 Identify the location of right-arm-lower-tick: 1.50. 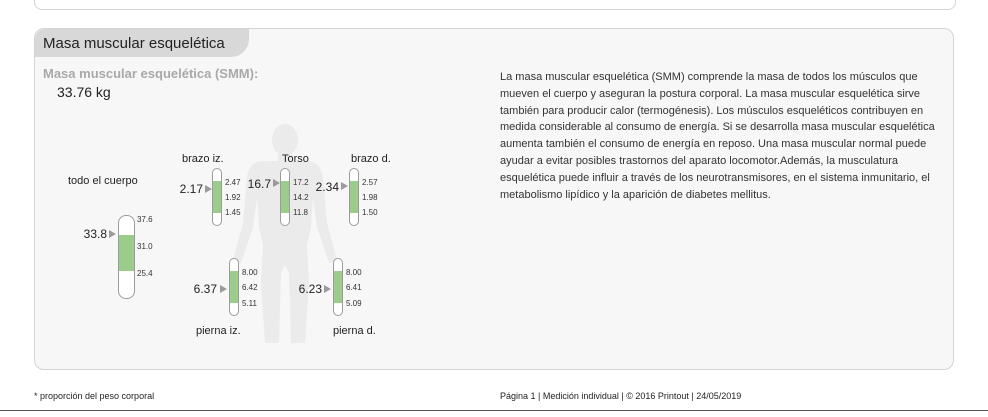
(370, 212).